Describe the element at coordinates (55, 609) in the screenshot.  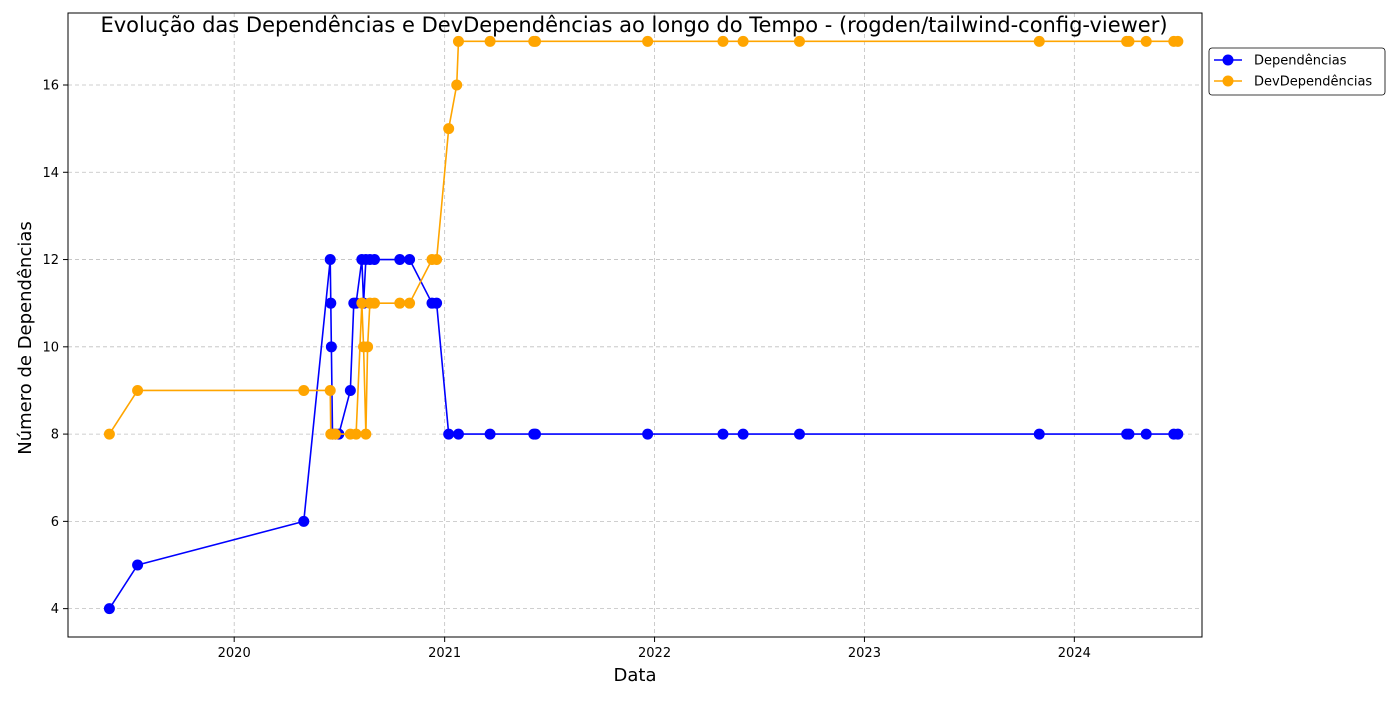
I see `y-tick-label: 4` at that location.